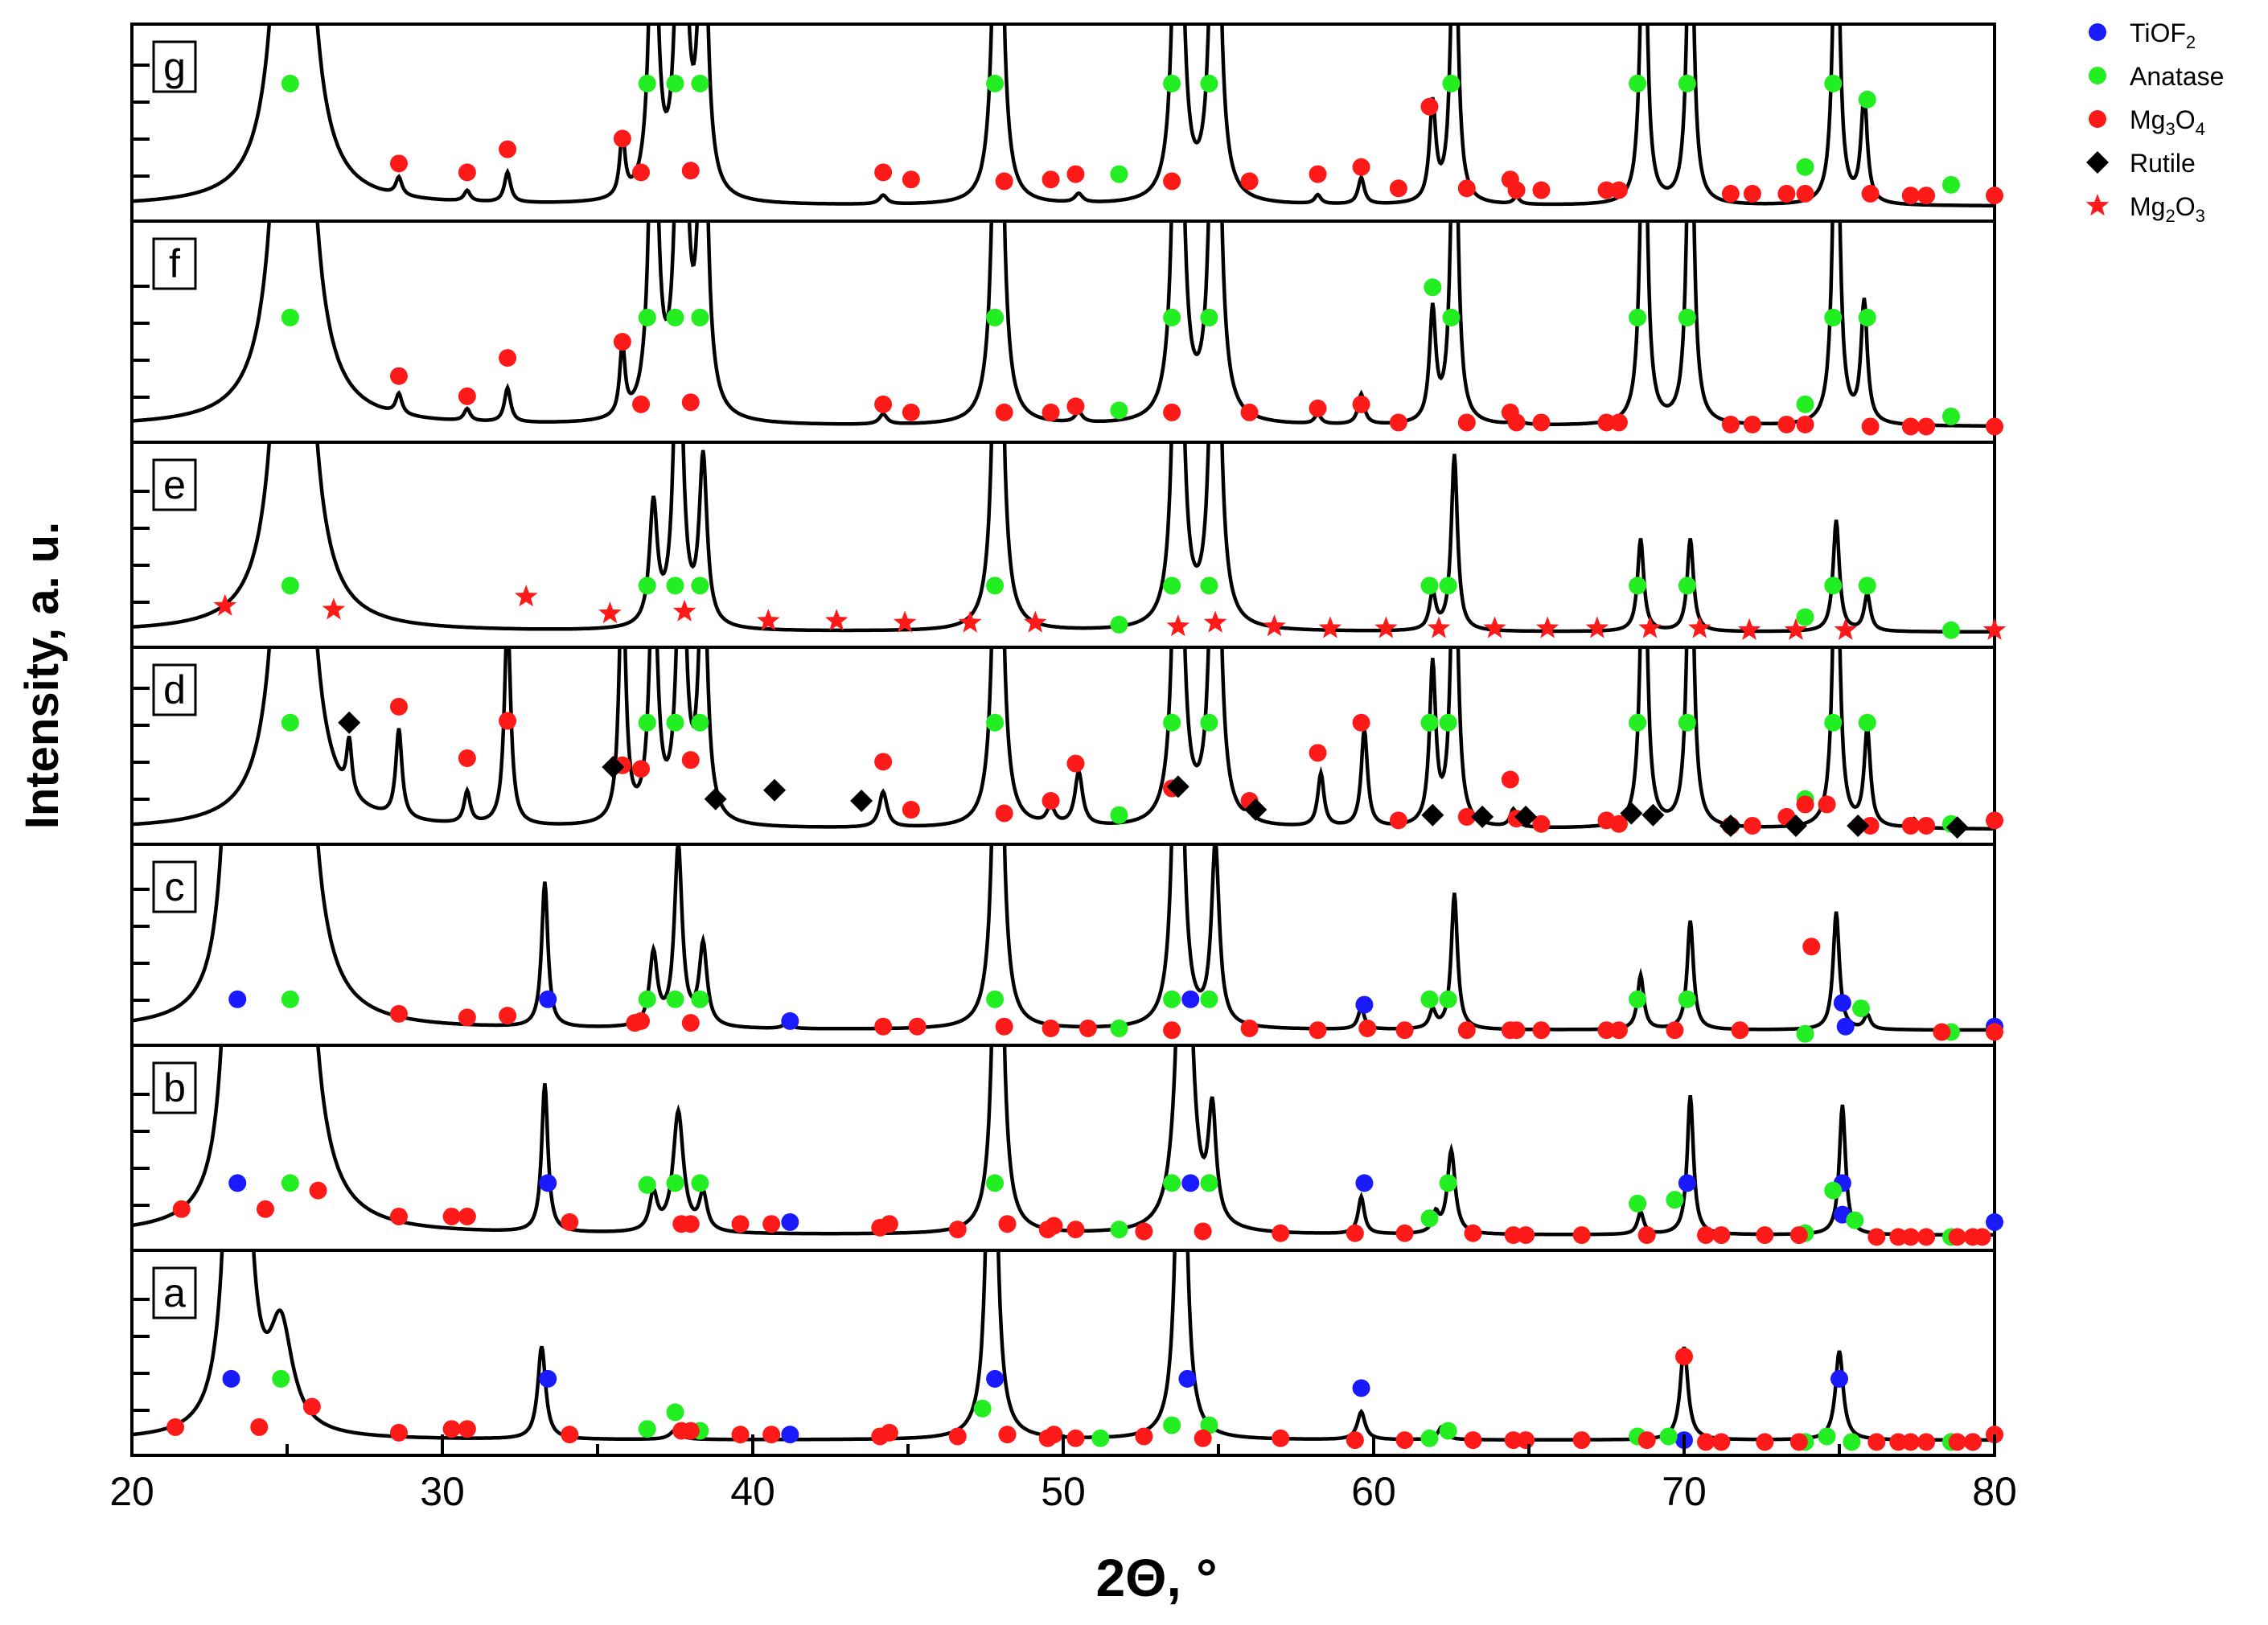 Image resolution: width=2268 pixels, height=1625 pixels. I want to click on xrd-curve-e, so click(1063, 538).